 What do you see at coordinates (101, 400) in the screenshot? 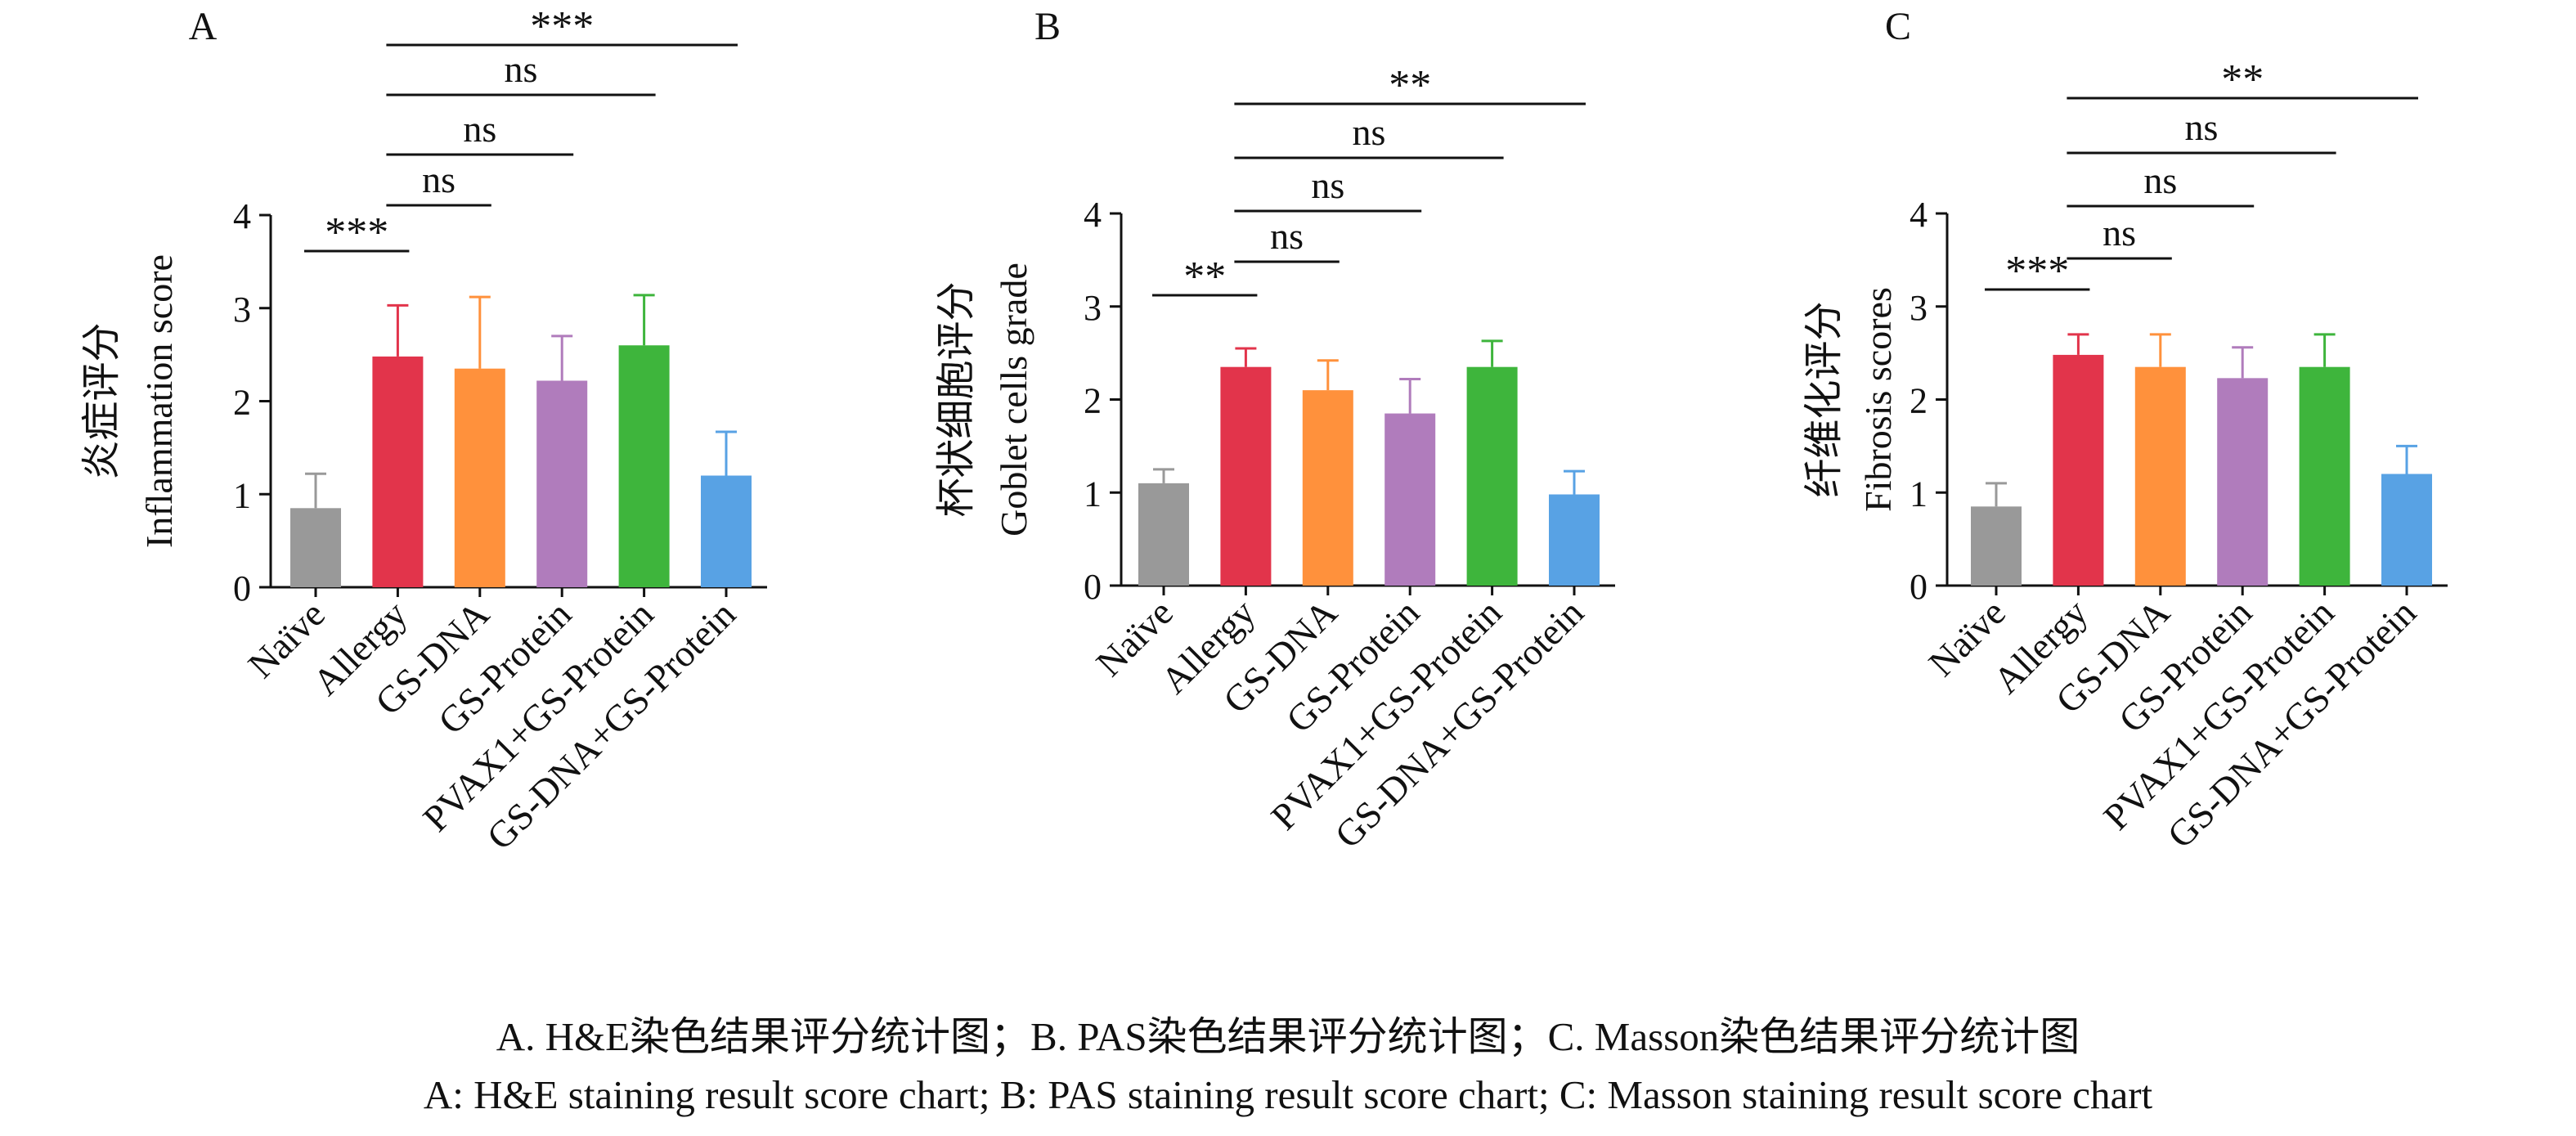
I see `y-axis-title-chinese: 炎症评分` at bounding box center [101, 400].